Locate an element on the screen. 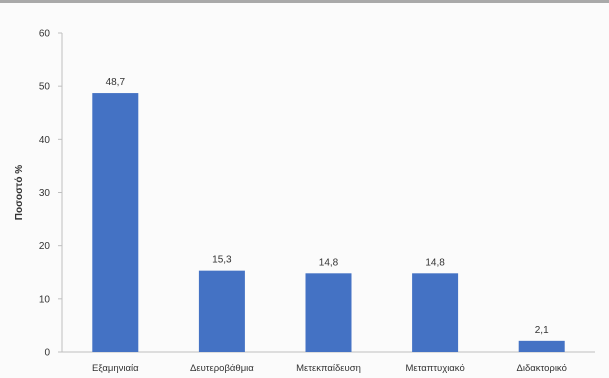 The height and width of the screenshot is (378, 609). data-label: 15,3 is located at coordinates (222, 260).